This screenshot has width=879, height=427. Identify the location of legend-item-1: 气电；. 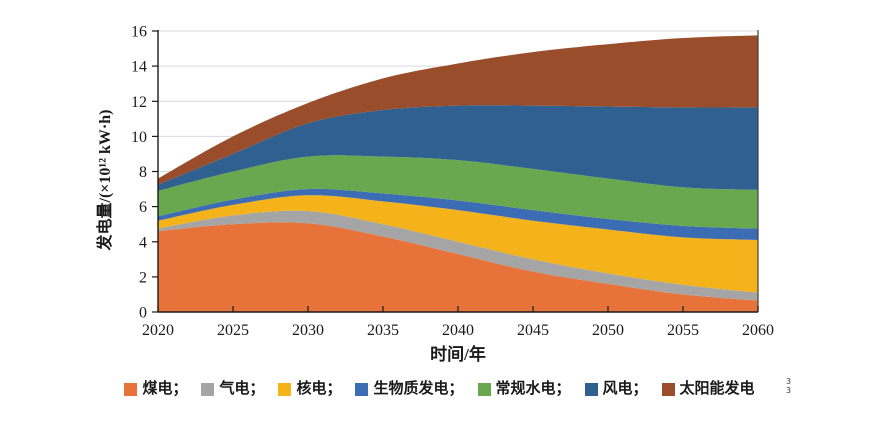
(233, 388).